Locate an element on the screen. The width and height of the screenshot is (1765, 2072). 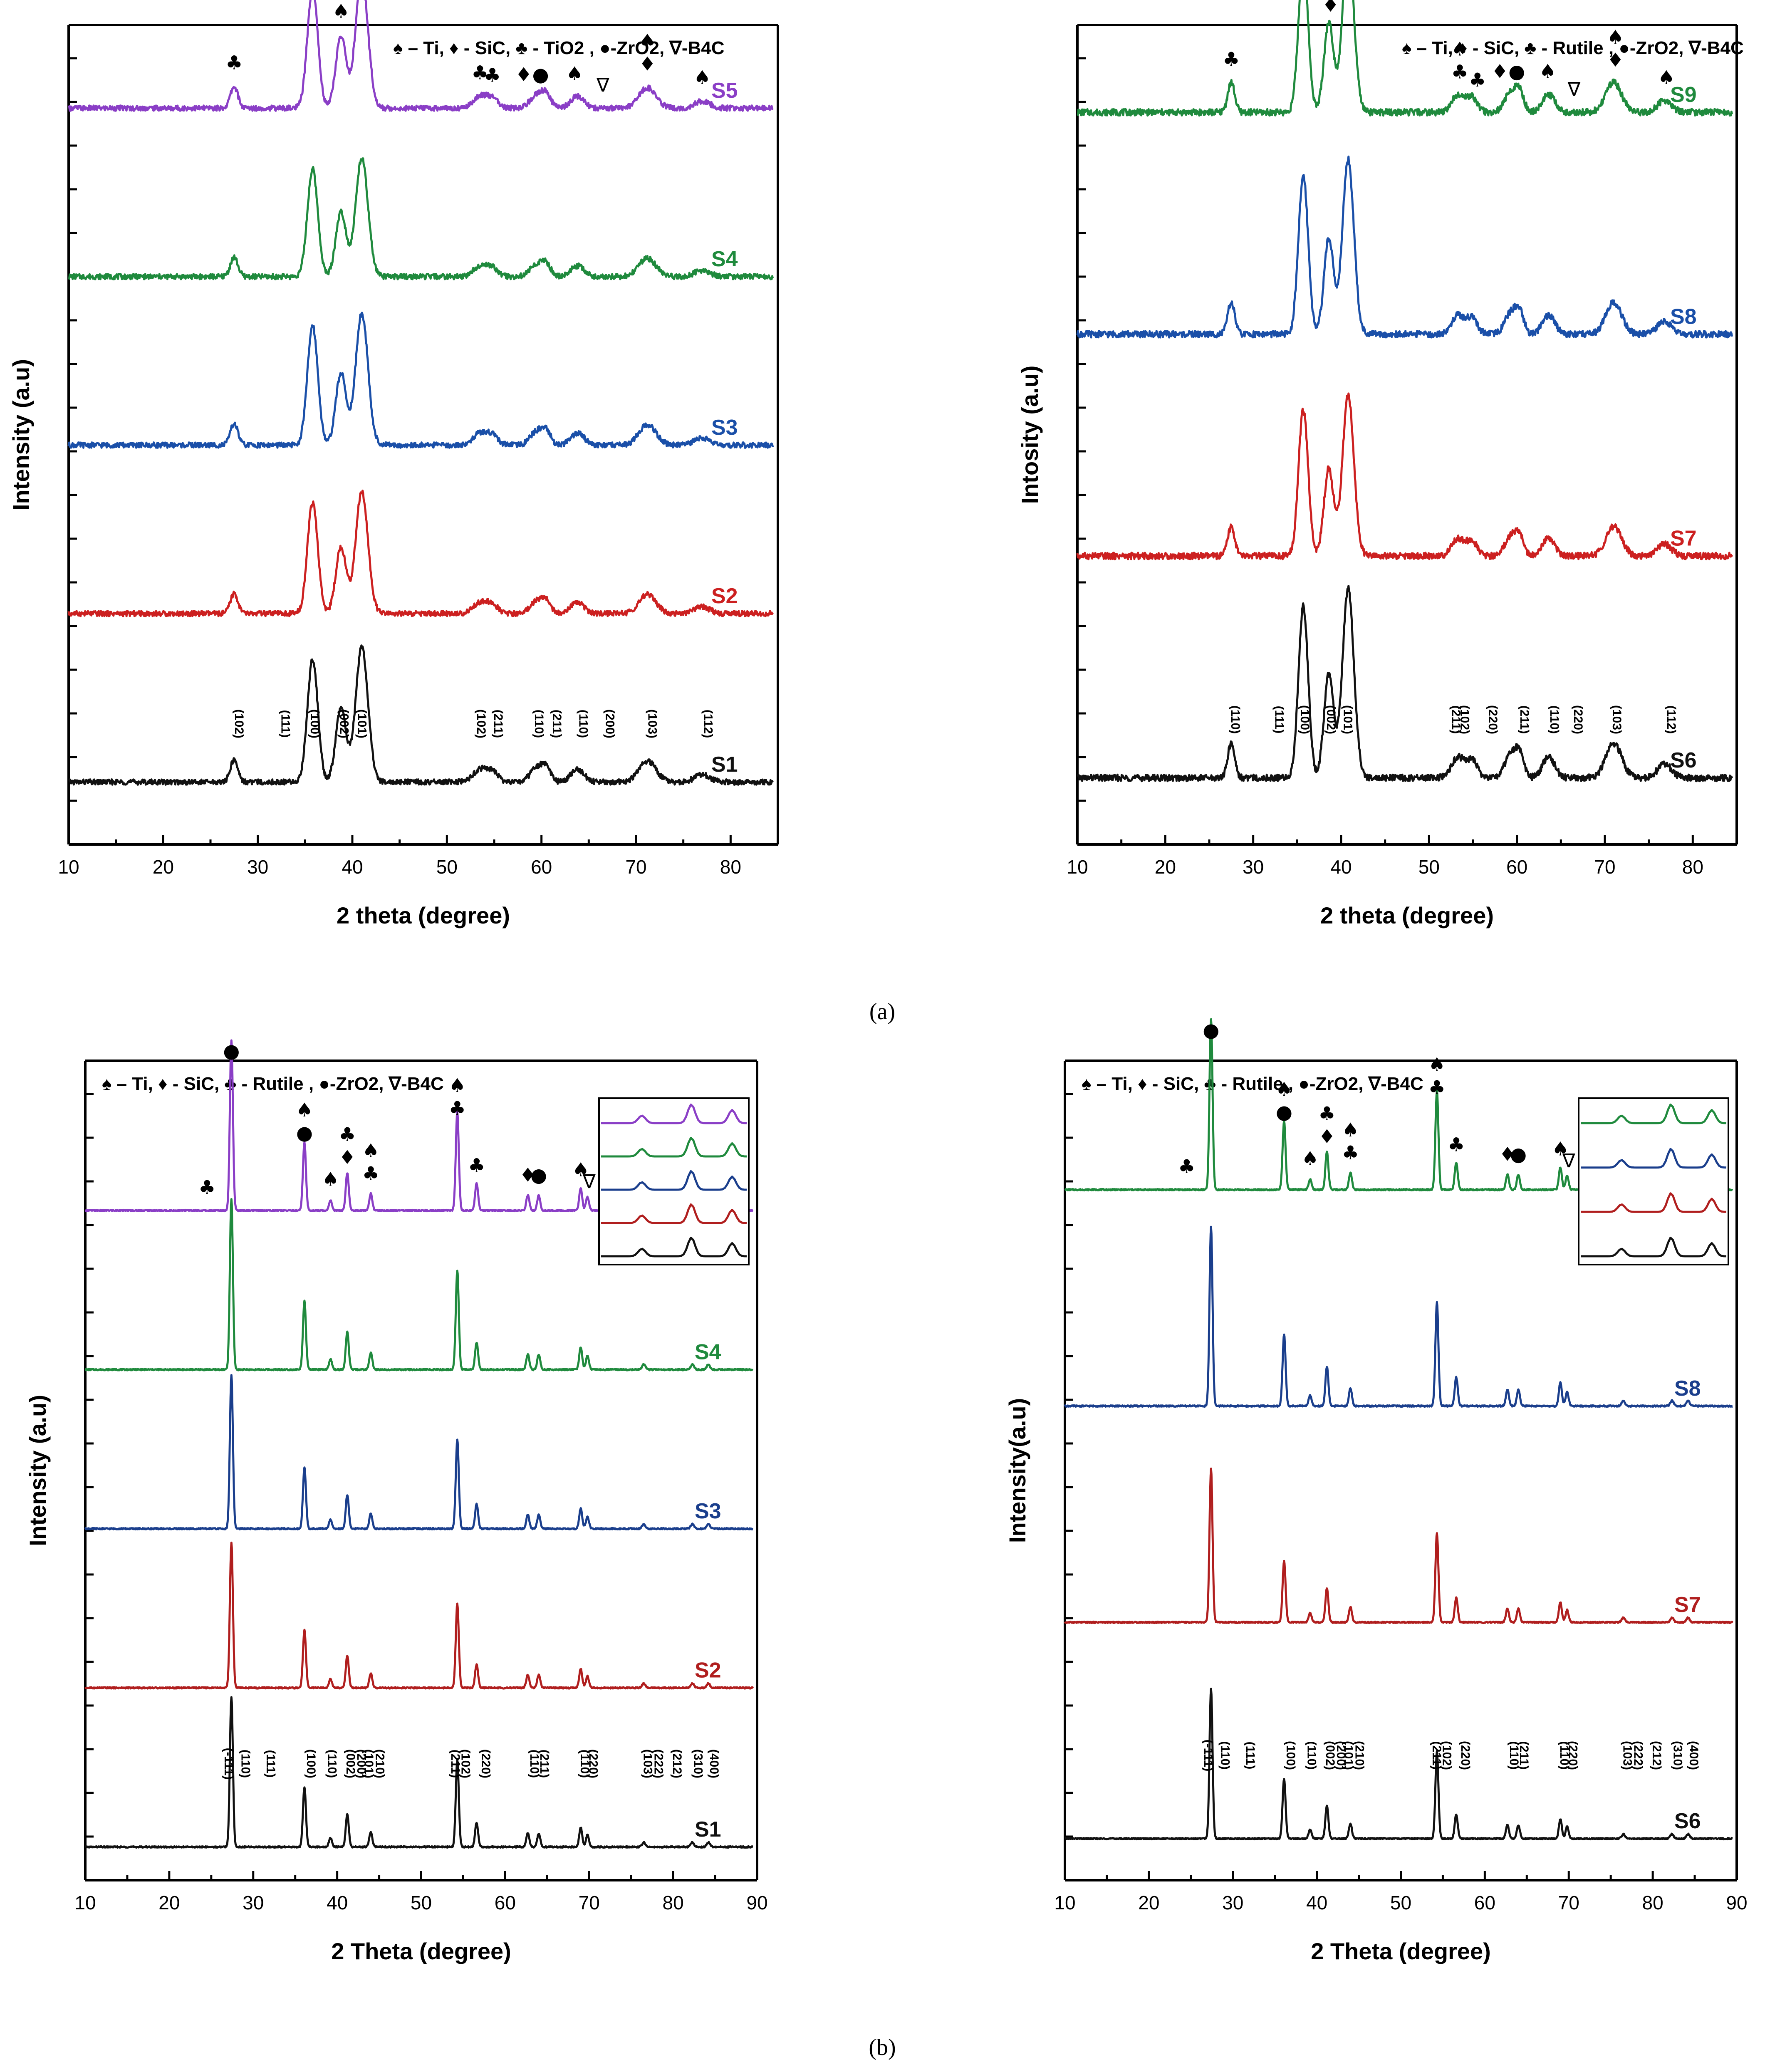
series-label-s5: S5 is located at coordinates (724, 91).